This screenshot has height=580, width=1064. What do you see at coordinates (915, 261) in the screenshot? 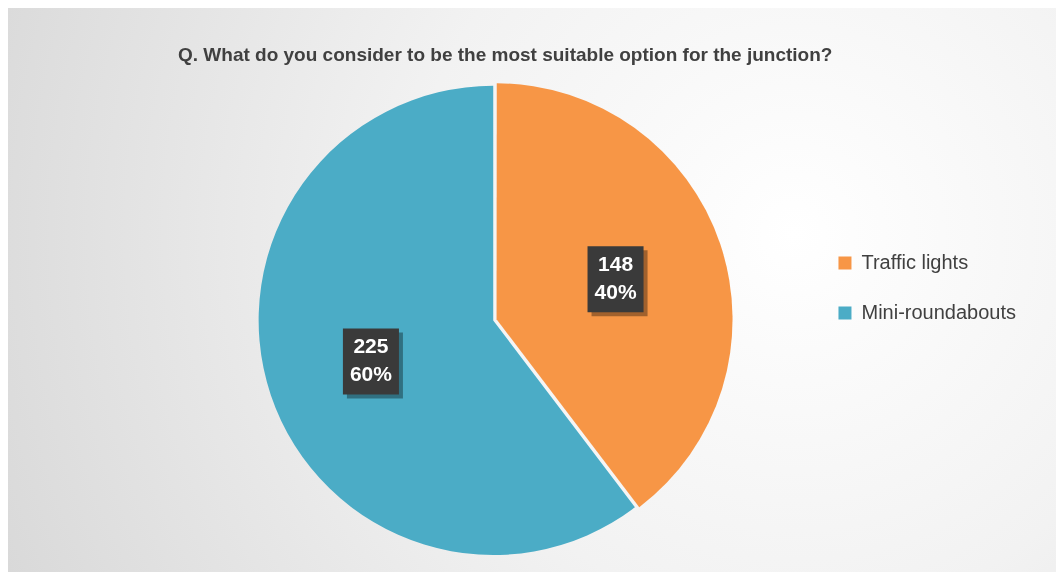
I see `legend-label: Traffic lights` at bounding box center [915, 261].